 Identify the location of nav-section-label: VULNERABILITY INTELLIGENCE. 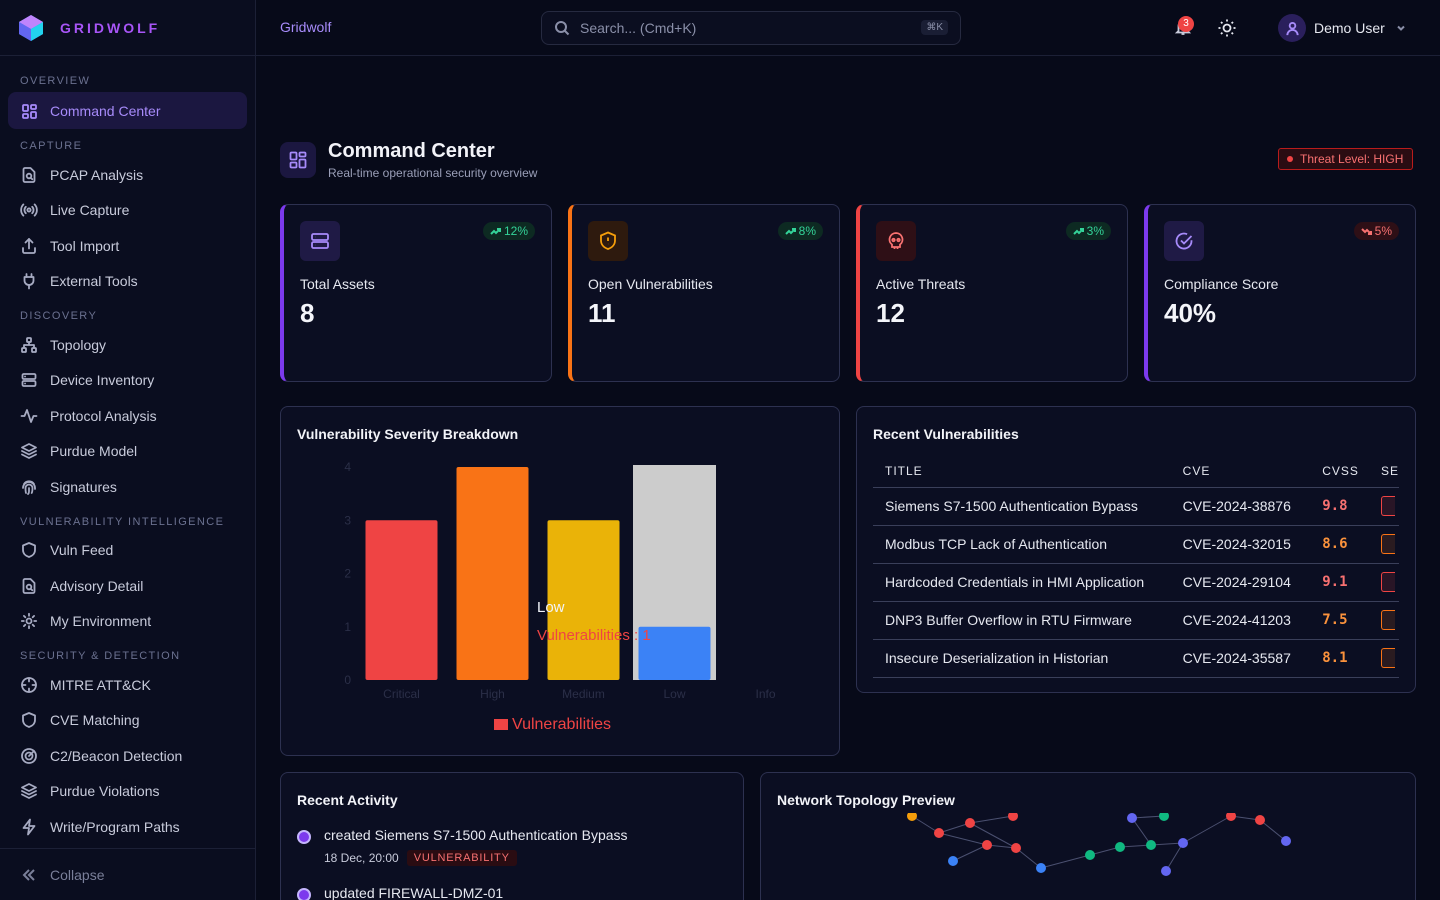
(122, 521).